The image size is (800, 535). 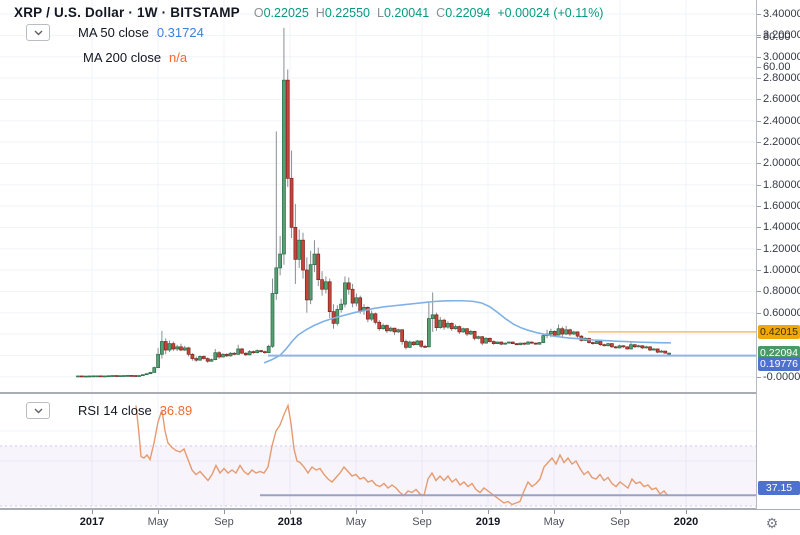 I want to click on rsi-line-value-badge: 37.15, so click(x=779, y=488).